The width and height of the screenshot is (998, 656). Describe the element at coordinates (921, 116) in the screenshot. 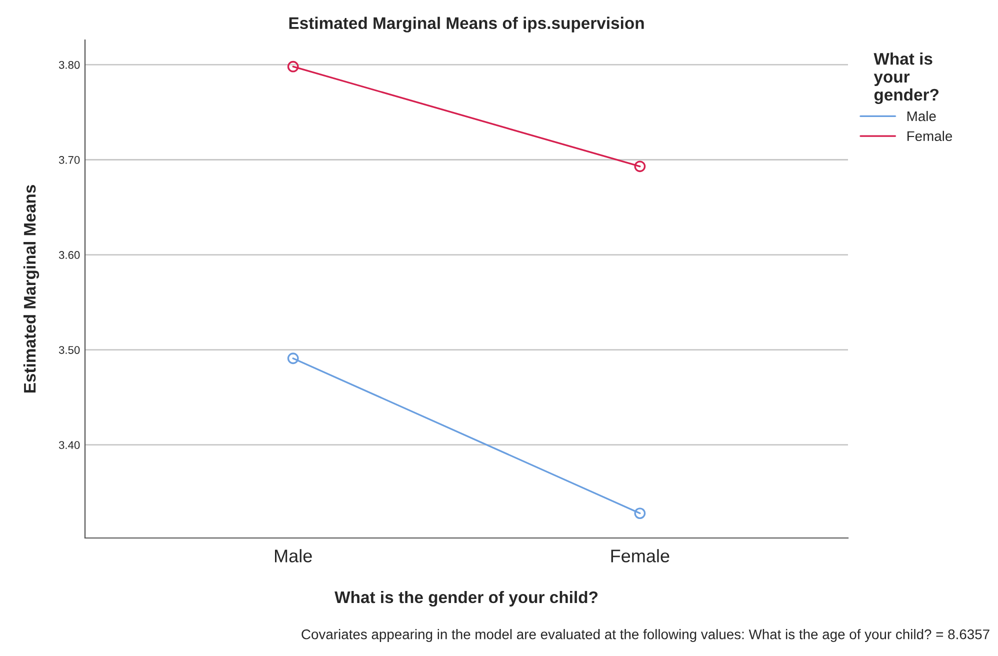

I see `legend-label: Male` at that location.